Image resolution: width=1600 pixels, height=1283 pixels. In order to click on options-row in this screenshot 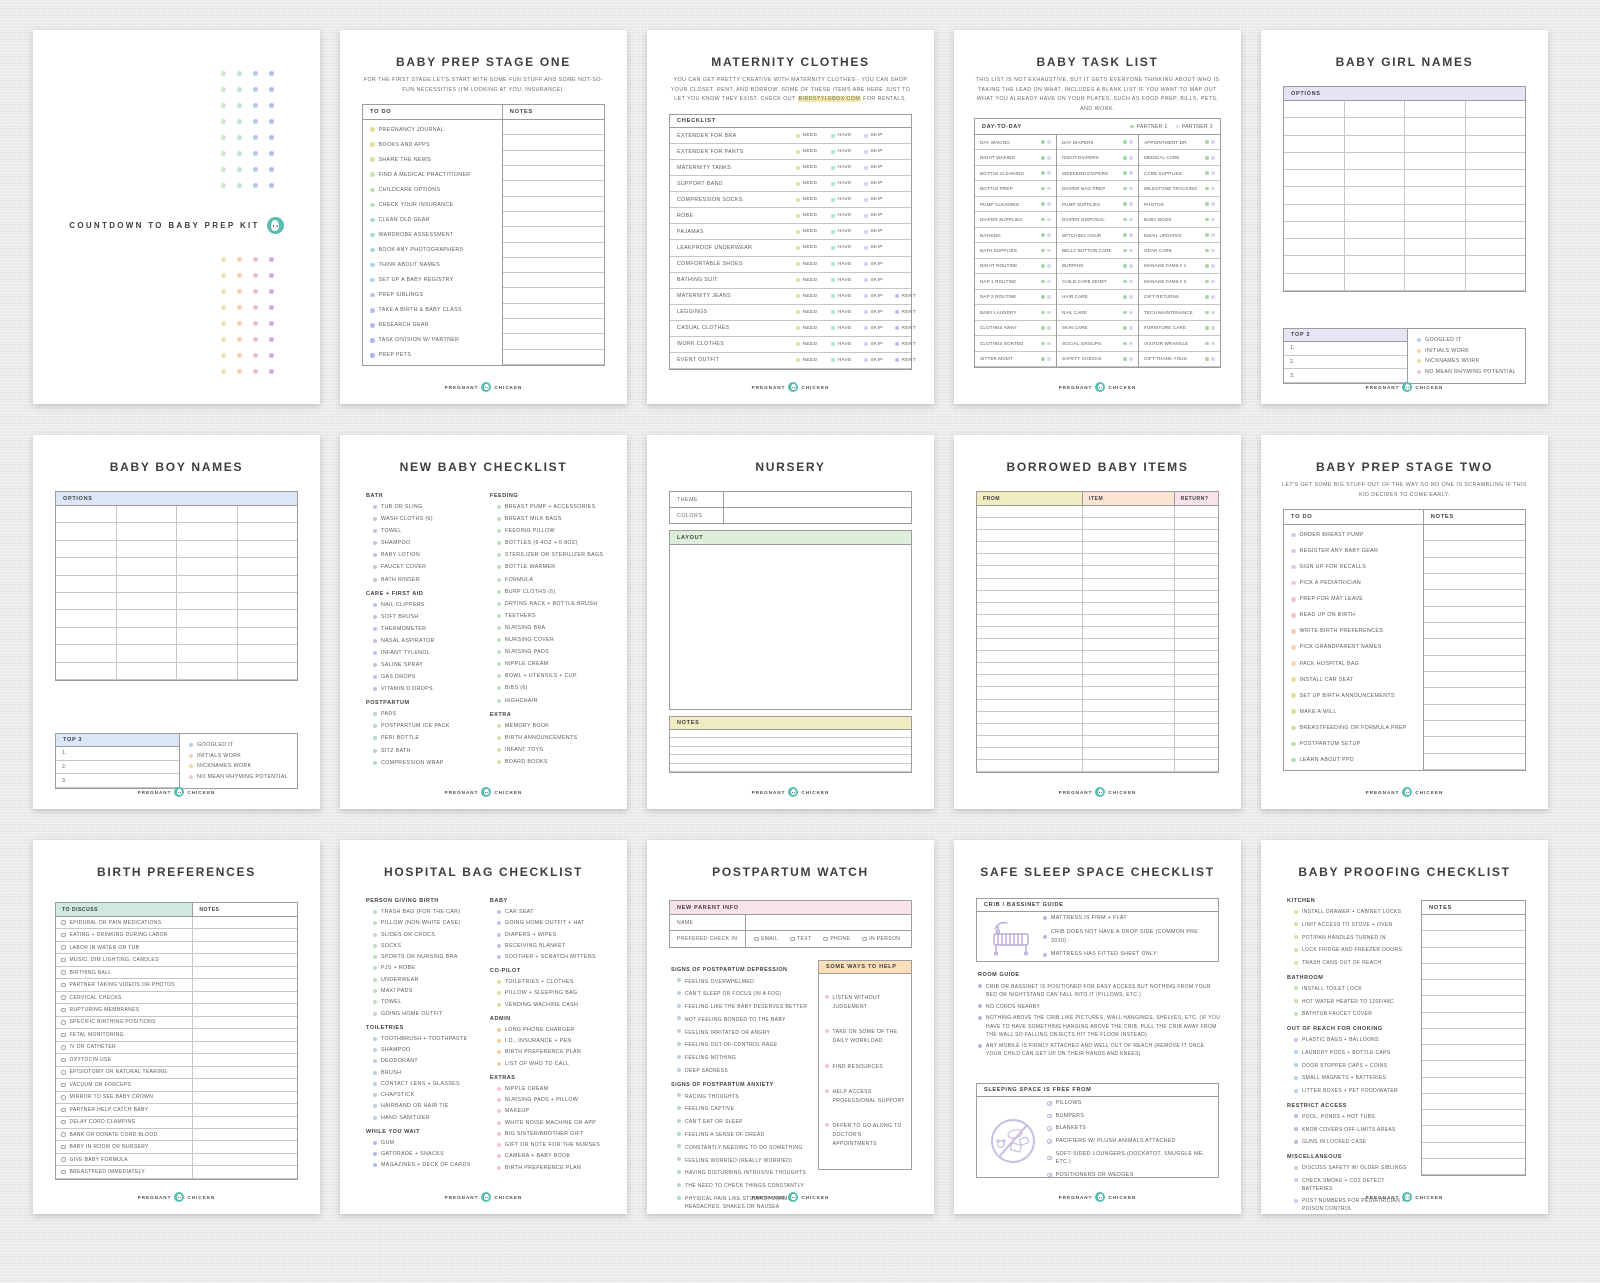, I will do `click(176, 619)`.